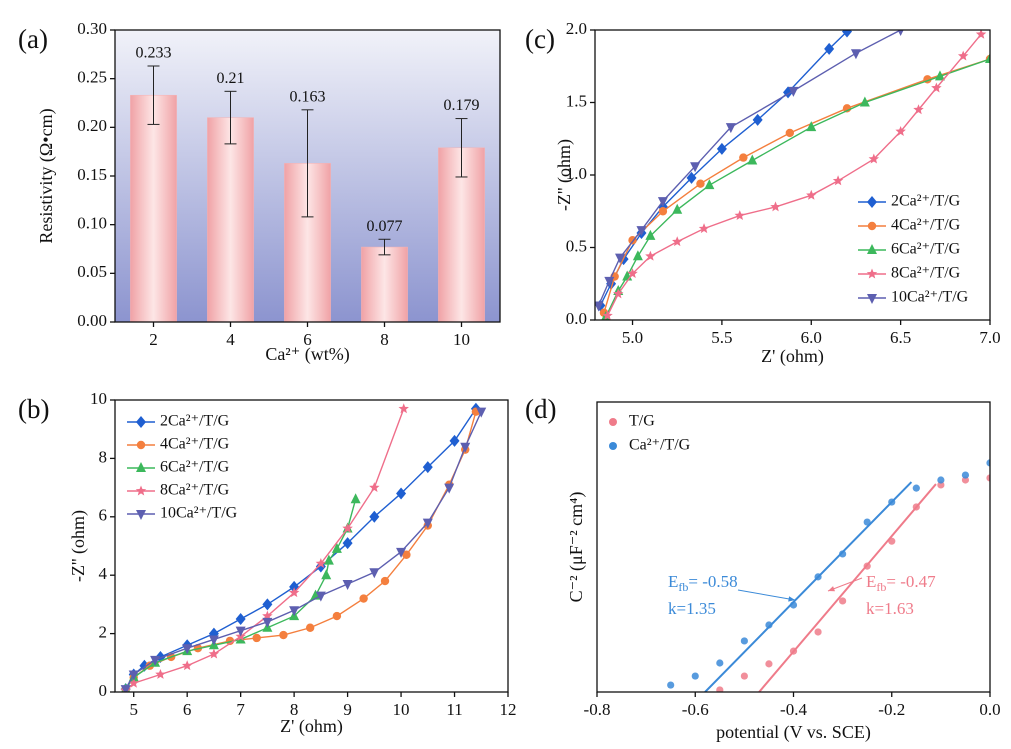 This screenshot has width=1011, height=749. What do you see at coordinates (989, 709) in the screenshot?
I see `x-tick-label: 0.0` at bounding box center [989, 709].